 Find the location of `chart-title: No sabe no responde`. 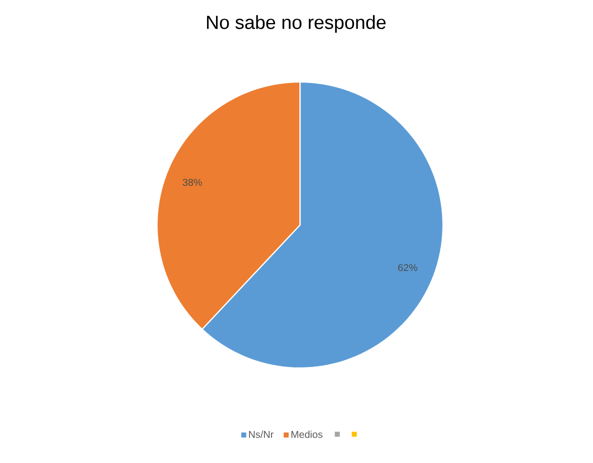

chart-title: No sabe no responde is located at coordinates (296, 24).